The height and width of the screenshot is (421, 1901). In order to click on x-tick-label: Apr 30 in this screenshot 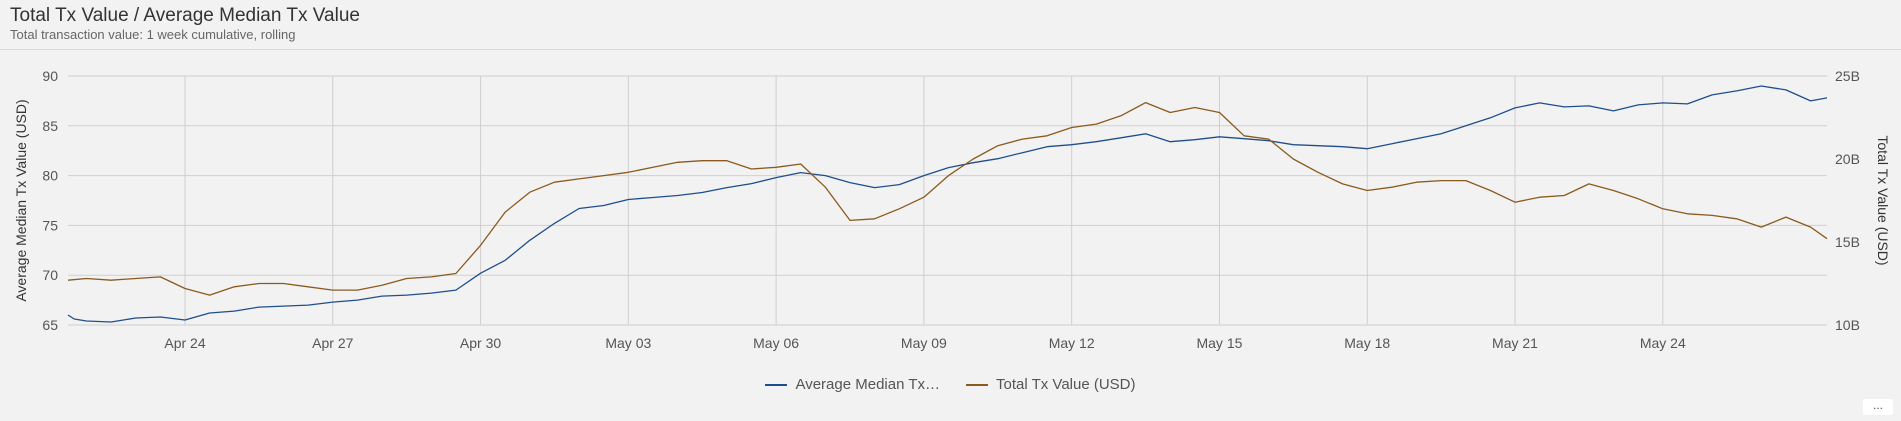, I will do `click(480, 343)`.